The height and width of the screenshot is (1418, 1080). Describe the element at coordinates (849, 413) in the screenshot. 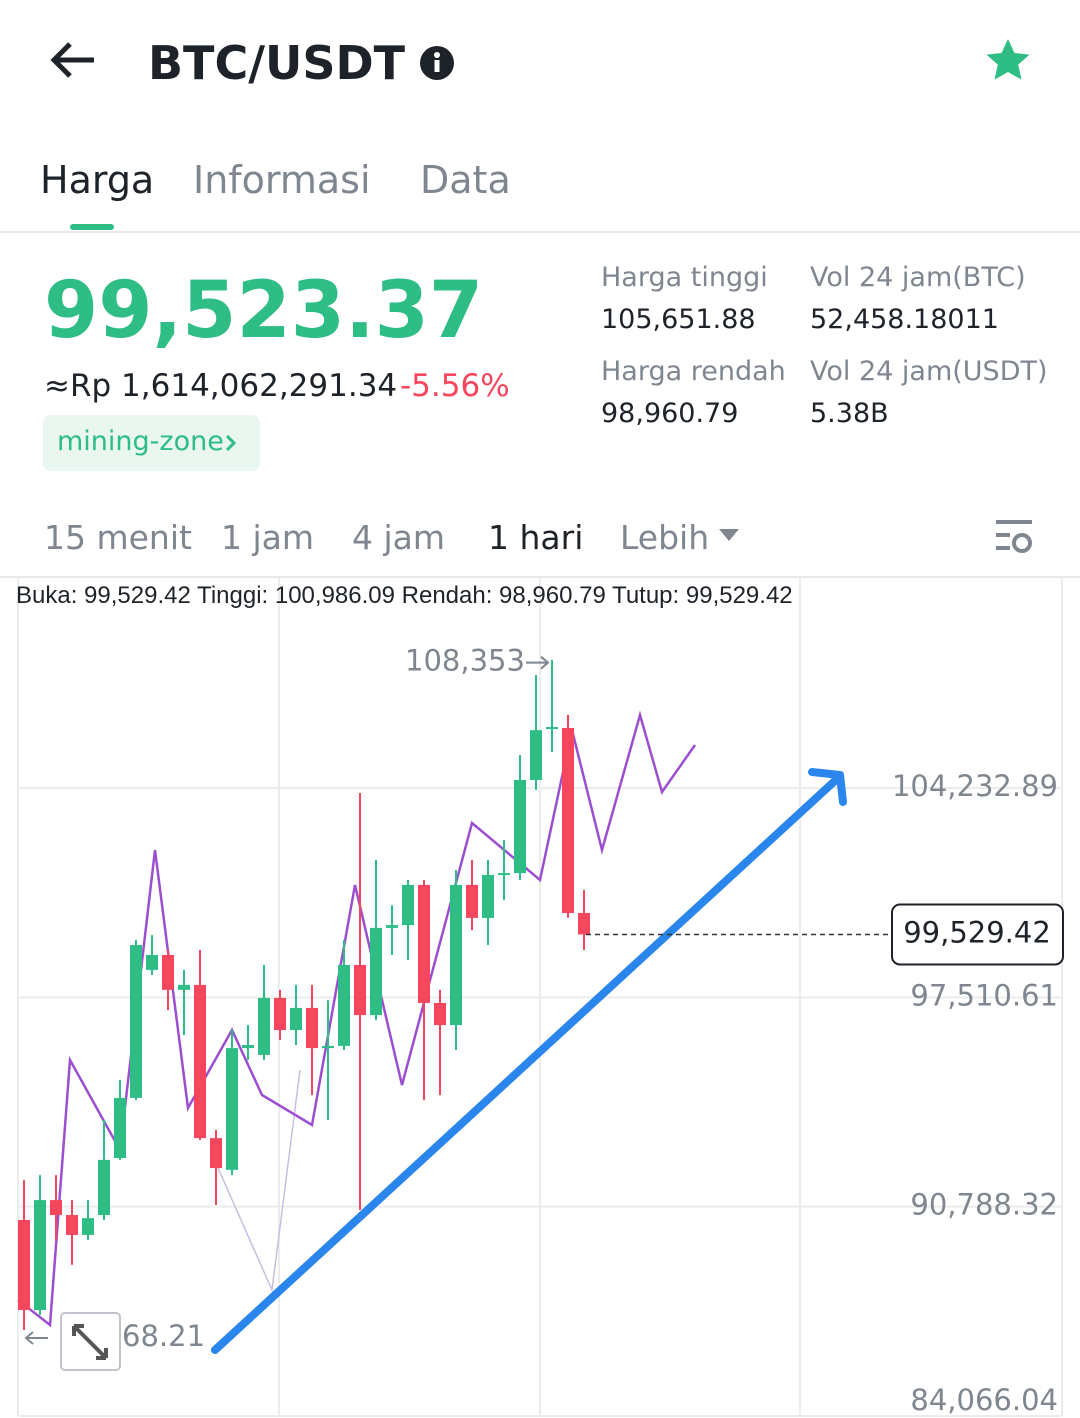

I see `stat-value: 5.38B` at that location.